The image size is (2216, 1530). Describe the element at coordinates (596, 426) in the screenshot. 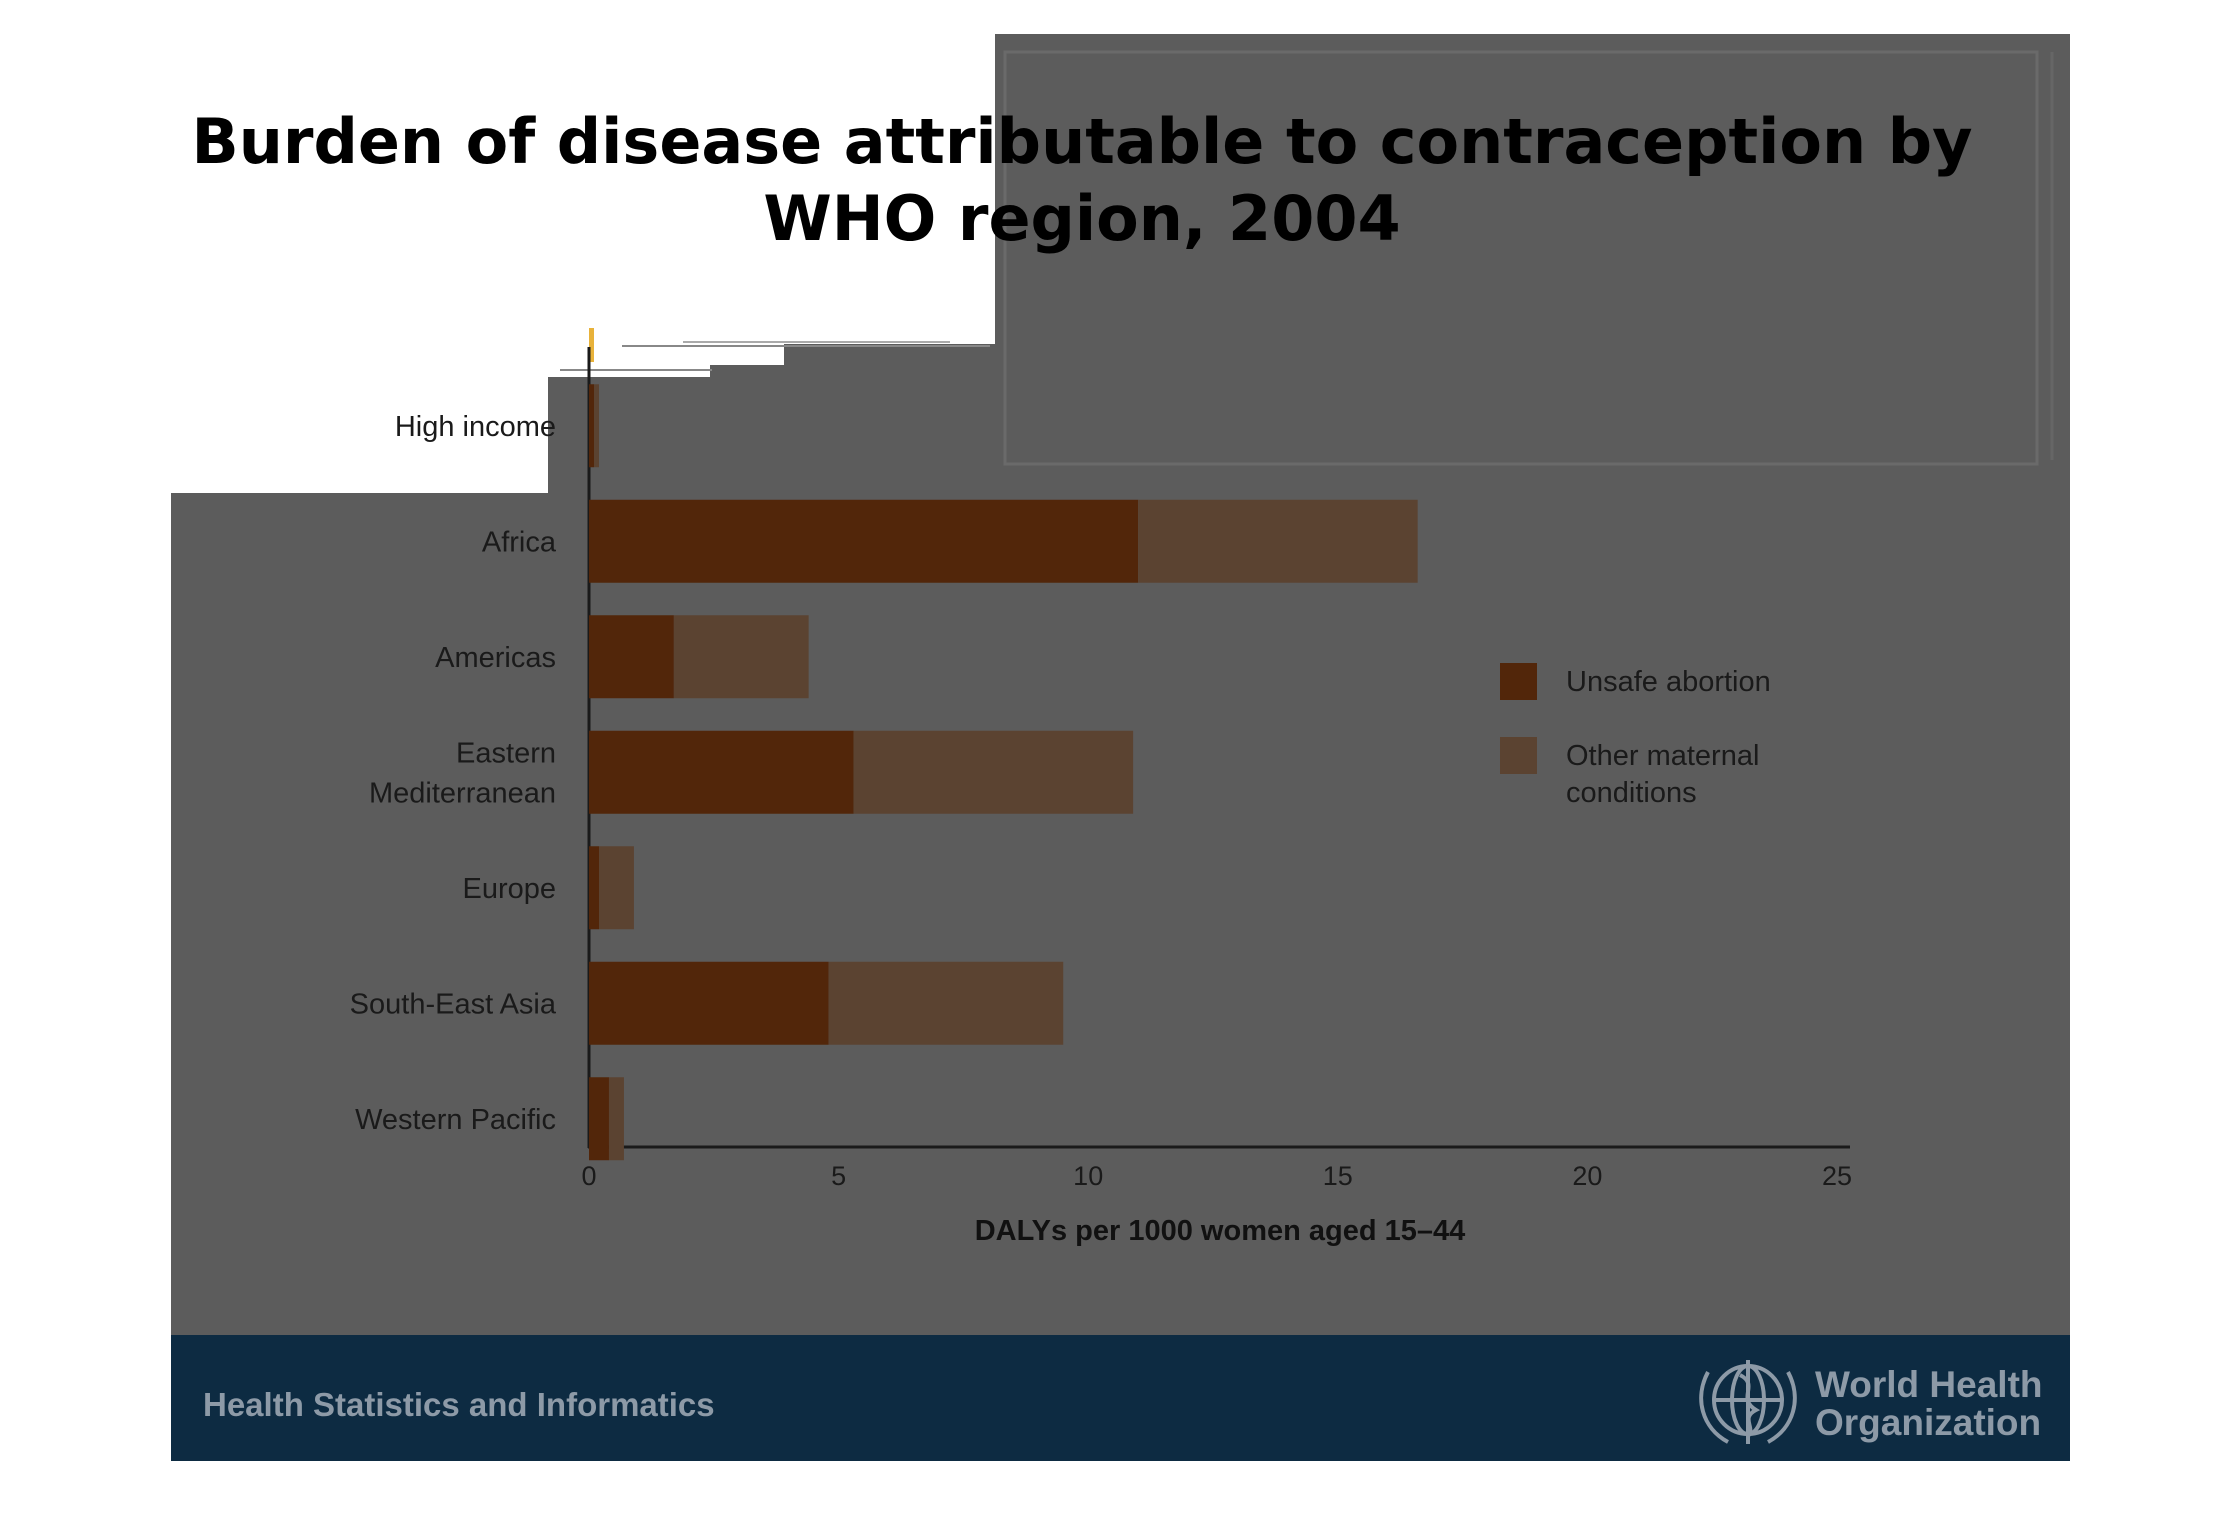

I see `bar-high-income-other-maternal-conditions` at that location.